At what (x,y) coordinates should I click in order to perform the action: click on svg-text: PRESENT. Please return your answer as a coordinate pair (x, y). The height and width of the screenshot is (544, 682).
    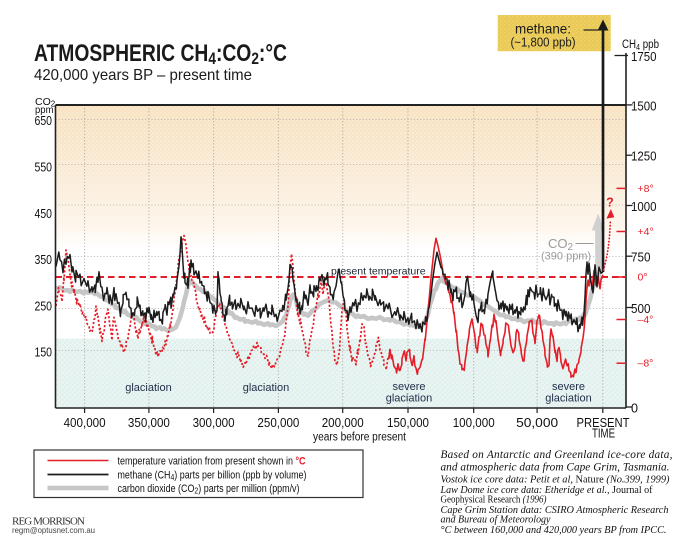
    Looking at the image, I should click on (603, 422).